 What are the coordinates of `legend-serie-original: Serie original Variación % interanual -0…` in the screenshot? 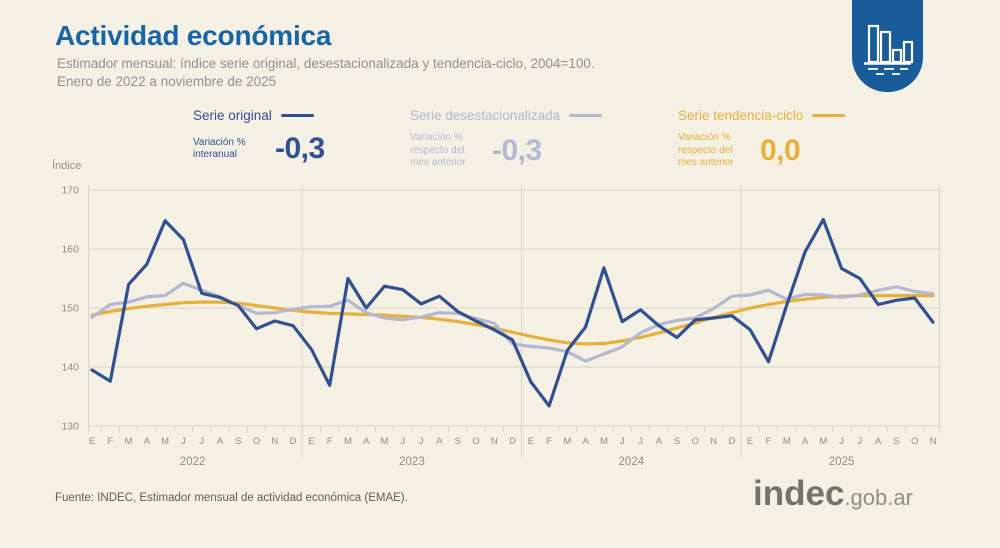 It's located at (259, 137).